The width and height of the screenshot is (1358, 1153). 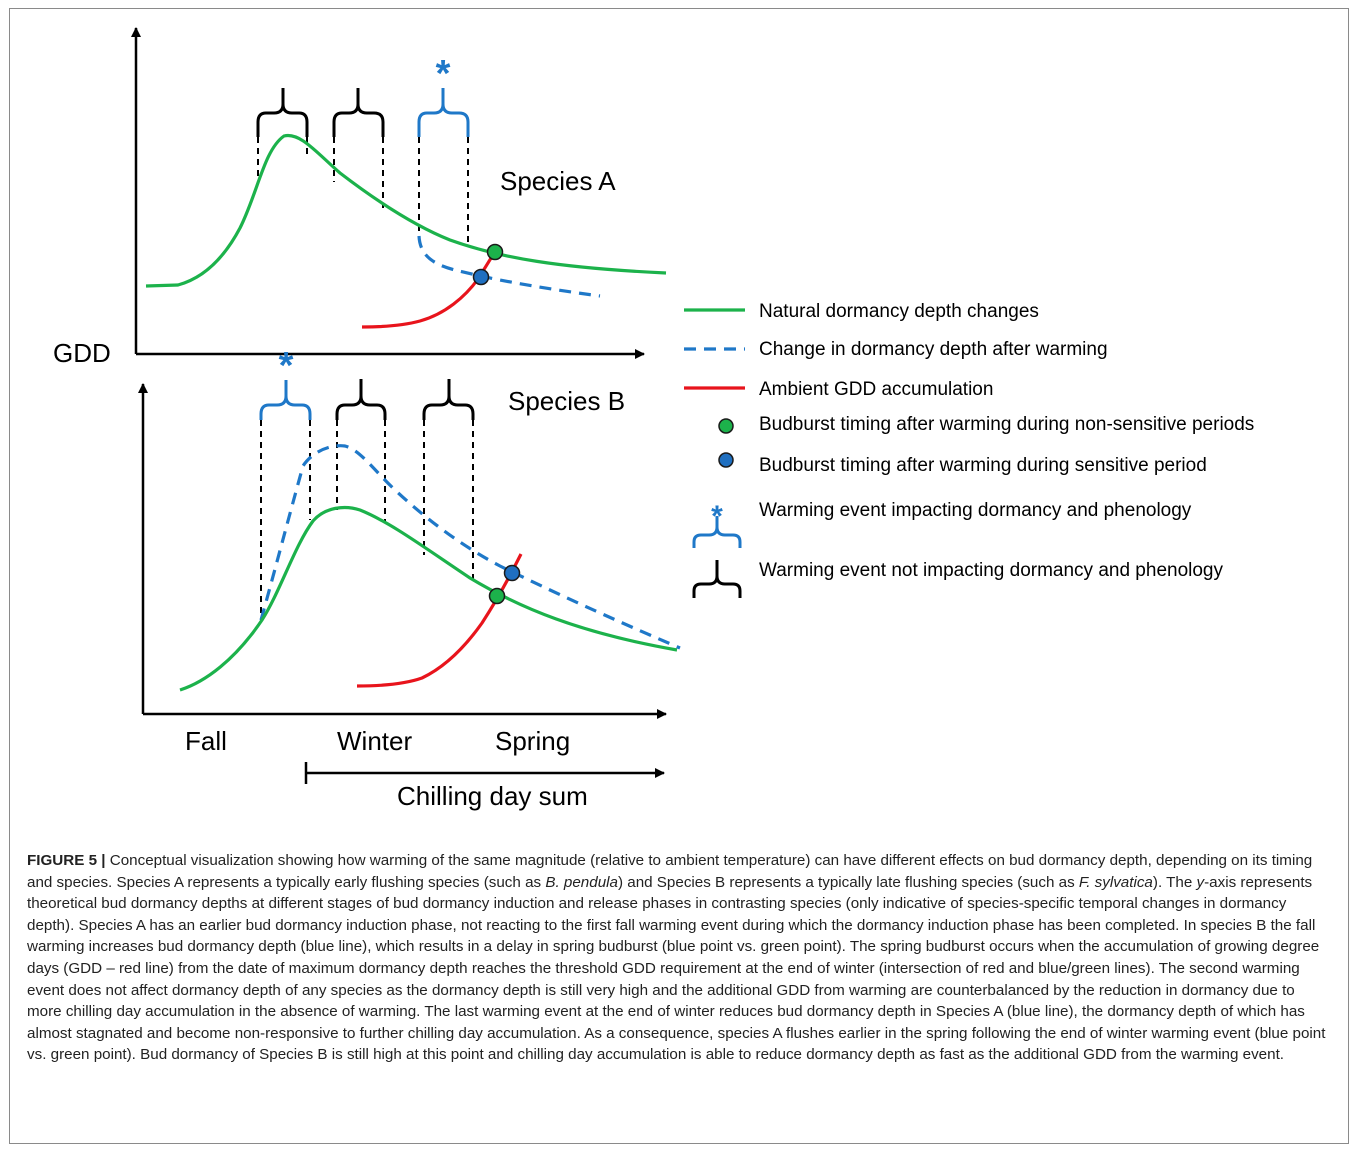 What do you see at coordinates (717, 579) in the screenshot?
I see `legend-black-bracket-swatch` at bounding box center [717, 579].